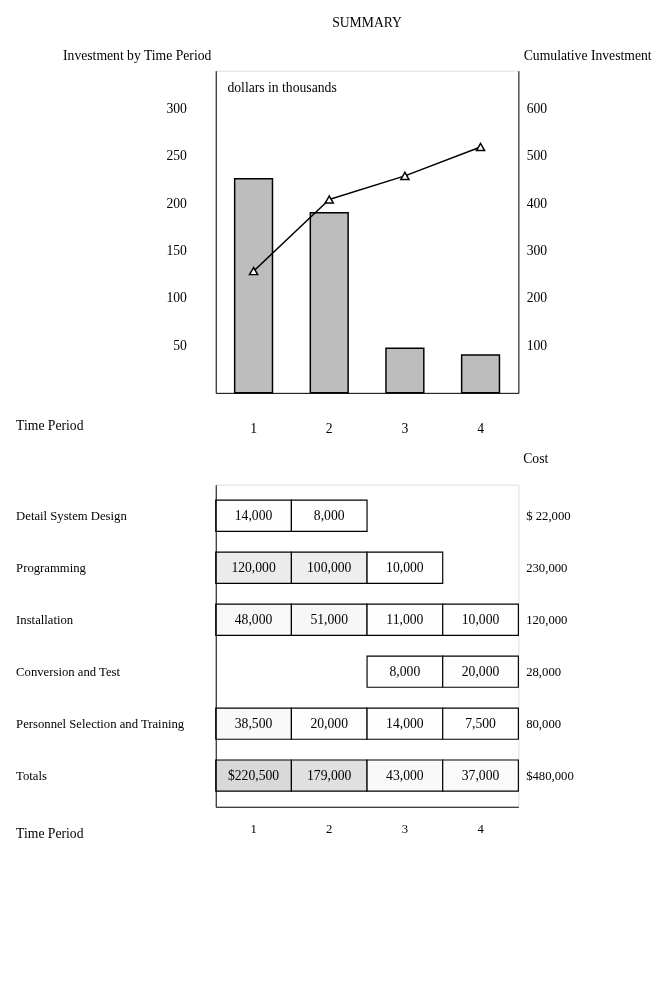  Describe the element at coordinates (547, 567) in the screenshot. I see `y2-tick-label: 230,000` at that location.